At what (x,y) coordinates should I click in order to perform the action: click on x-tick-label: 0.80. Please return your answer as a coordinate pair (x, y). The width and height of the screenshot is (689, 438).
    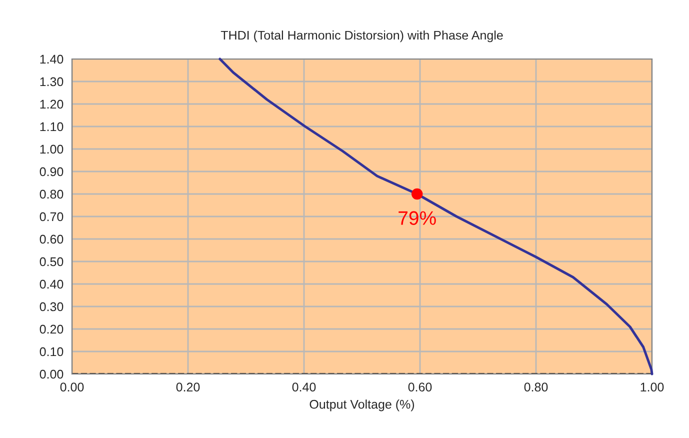
    Looking at the image, I should click on (536, 387).